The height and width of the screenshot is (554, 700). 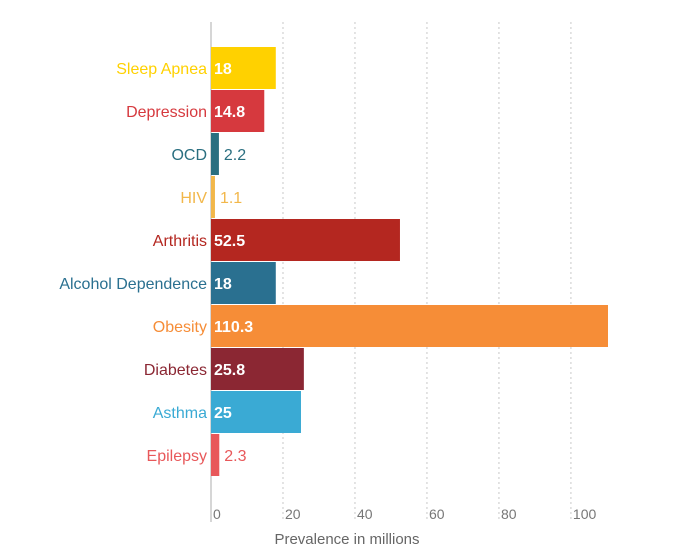 What do you see at coordinates (585, 514) in the screenshot?
I see `x-tick-label: 100` at bounding box center [585, 514].